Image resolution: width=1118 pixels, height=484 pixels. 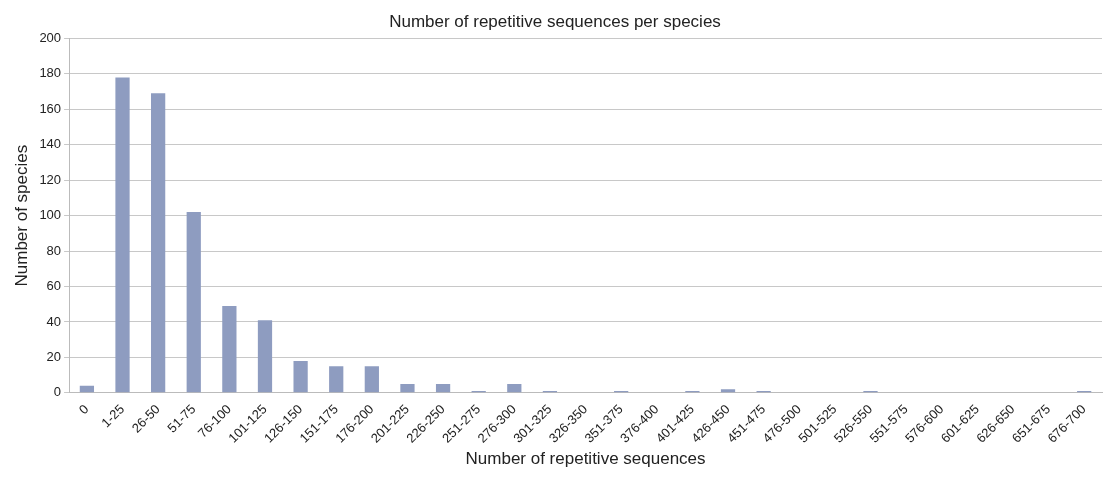 I want to click on y-tick-label: 140, so click(x=50, y=144).